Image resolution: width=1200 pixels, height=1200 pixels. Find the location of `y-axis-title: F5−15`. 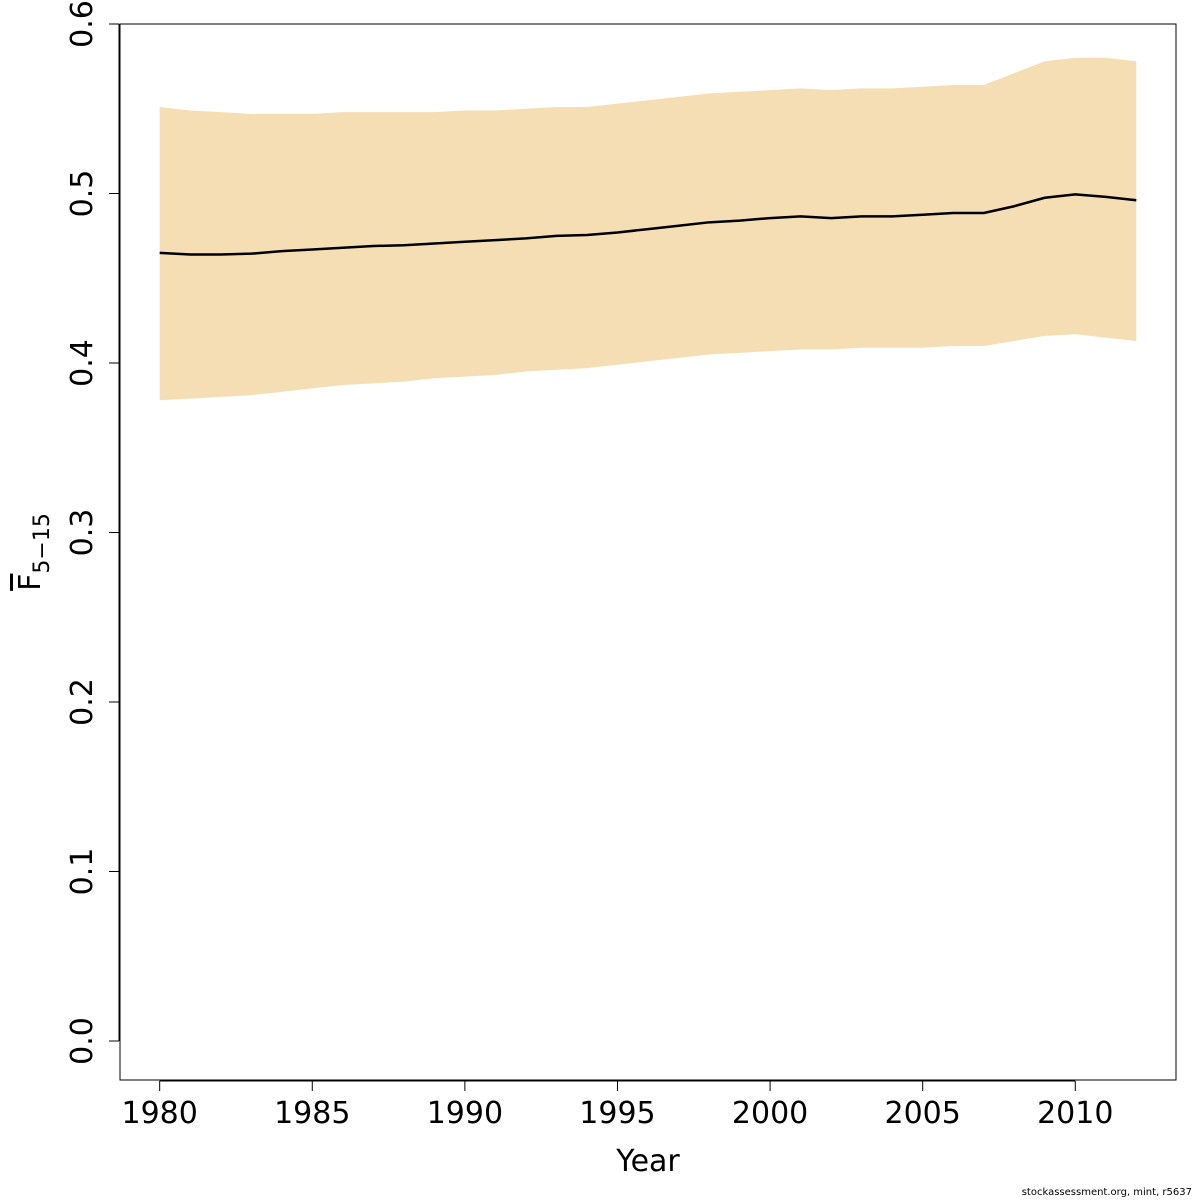

y-axis-title: F5−15 is located at coordinates (34, 552).